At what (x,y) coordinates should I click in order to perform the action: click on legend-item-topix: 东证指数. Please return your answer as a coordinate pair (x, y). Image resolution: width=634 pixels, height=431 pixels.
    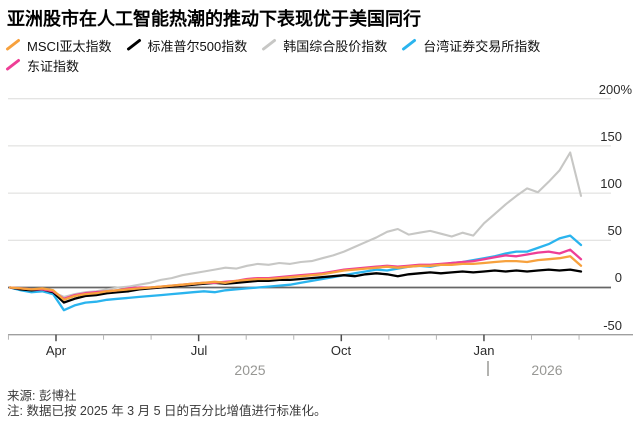
    Looking at the image, I should click on (42, 65).